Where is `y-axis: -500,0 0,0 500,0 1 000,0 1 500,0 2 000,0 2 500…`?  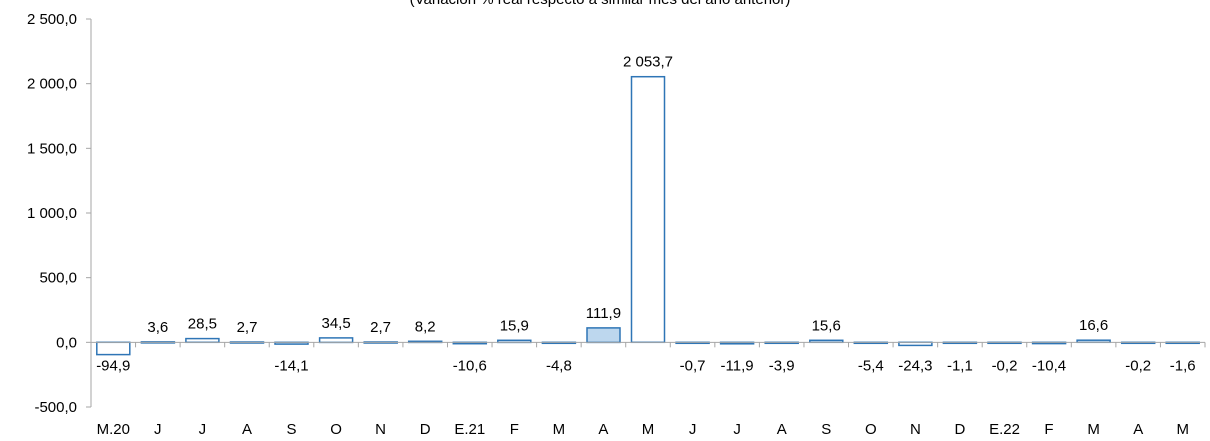
y-axis: -500,0 0,0 500,0 1 000,0 1 500,0 2 000,0 2 500… is located at coordinates (59, 213).